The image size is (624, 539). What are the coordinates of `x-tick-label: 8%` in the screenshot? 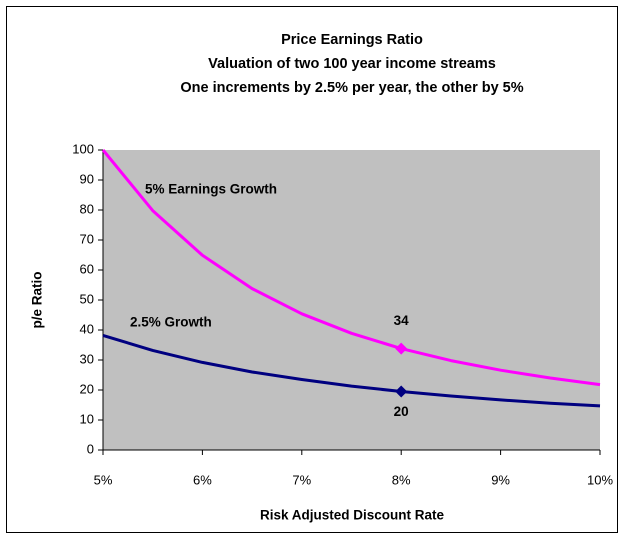 It's located at (401, 479).